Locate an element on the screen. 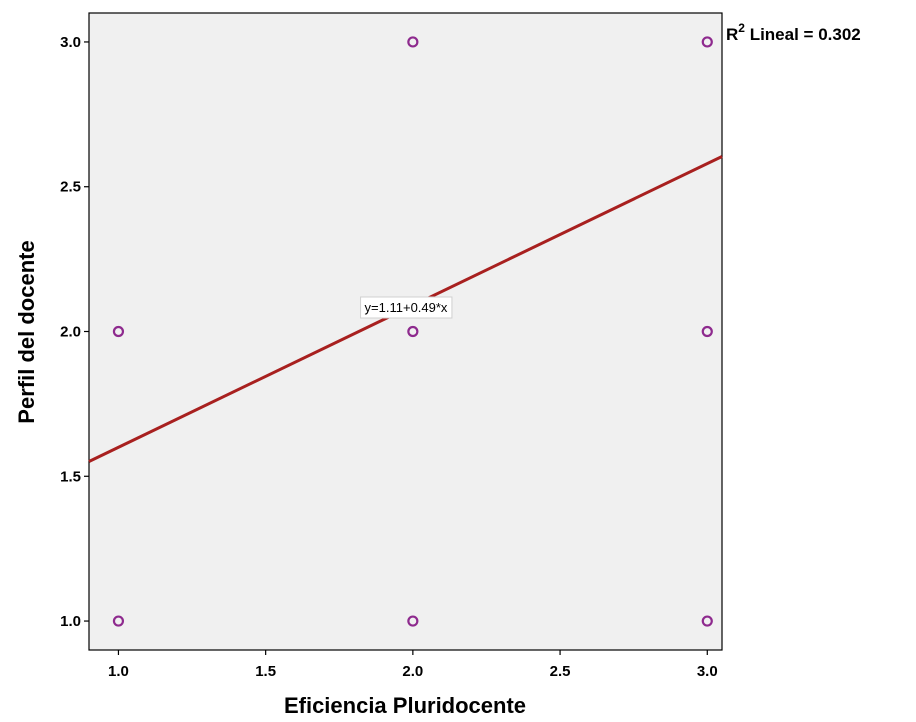 This screenshot has width=916, height=722. y-tick-label-1: 1.0 is located at coordinates (70, 621).